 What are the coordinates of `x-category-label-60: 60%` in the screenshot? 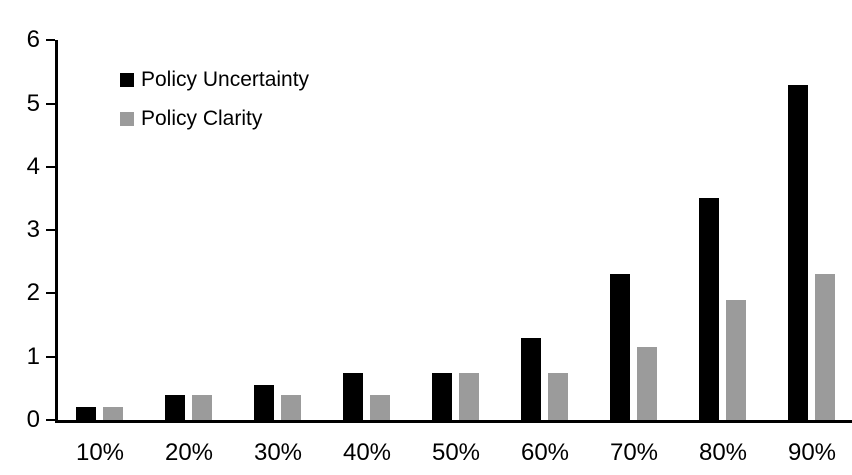 It's located at (545, 452).